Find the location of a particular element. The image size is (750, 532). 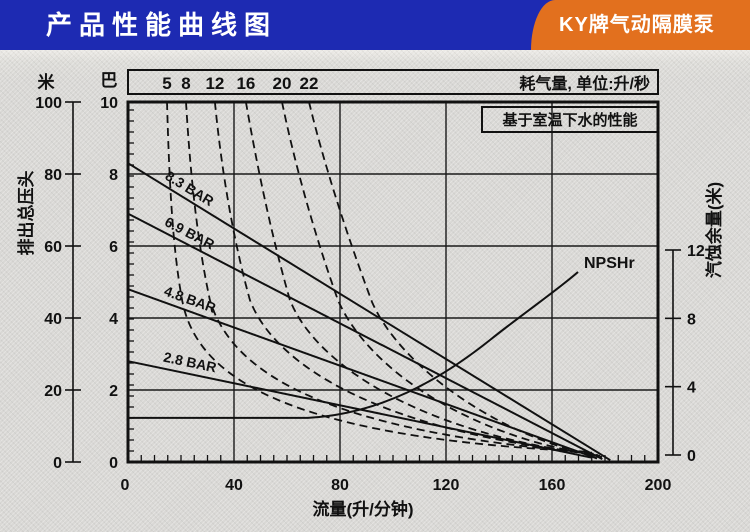

air-value-label: 22 is located at coordinates (309, 83).